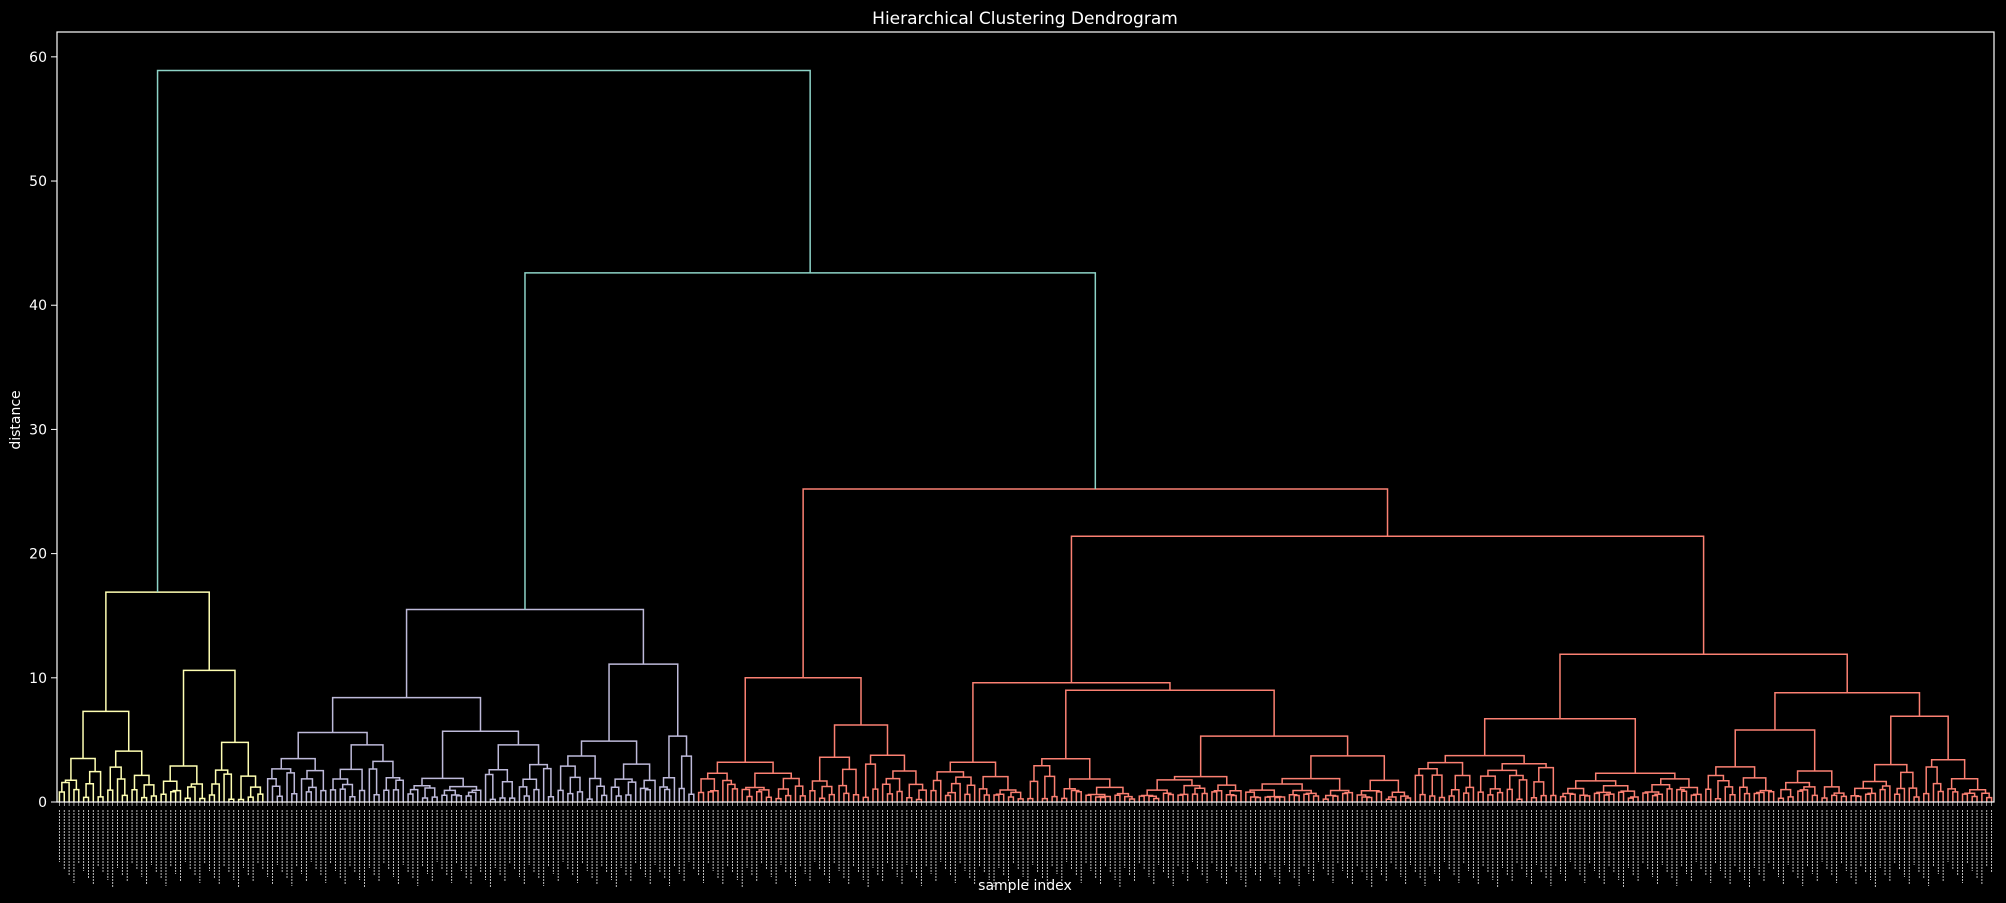 This screenshot has height=903, width=2006. Describe the element at coordinates (42, 803) in the screenshot. I see `y-tick-label: 0` at that location.